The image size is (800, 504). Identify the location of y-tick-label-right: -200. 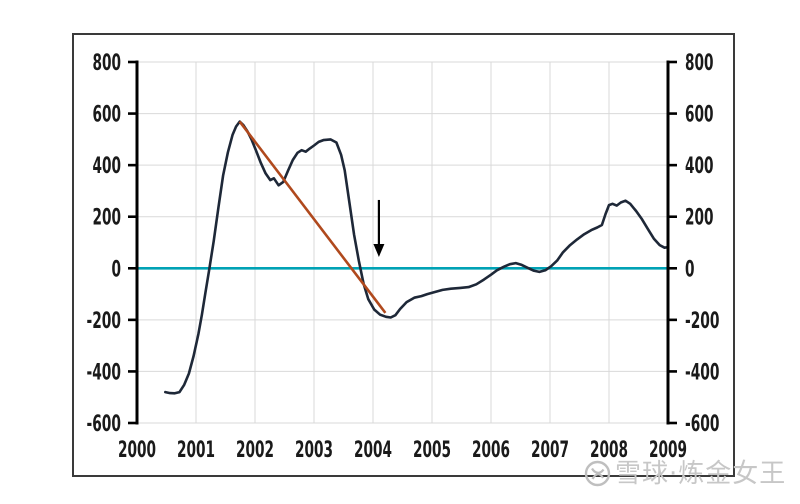
(702, 321).